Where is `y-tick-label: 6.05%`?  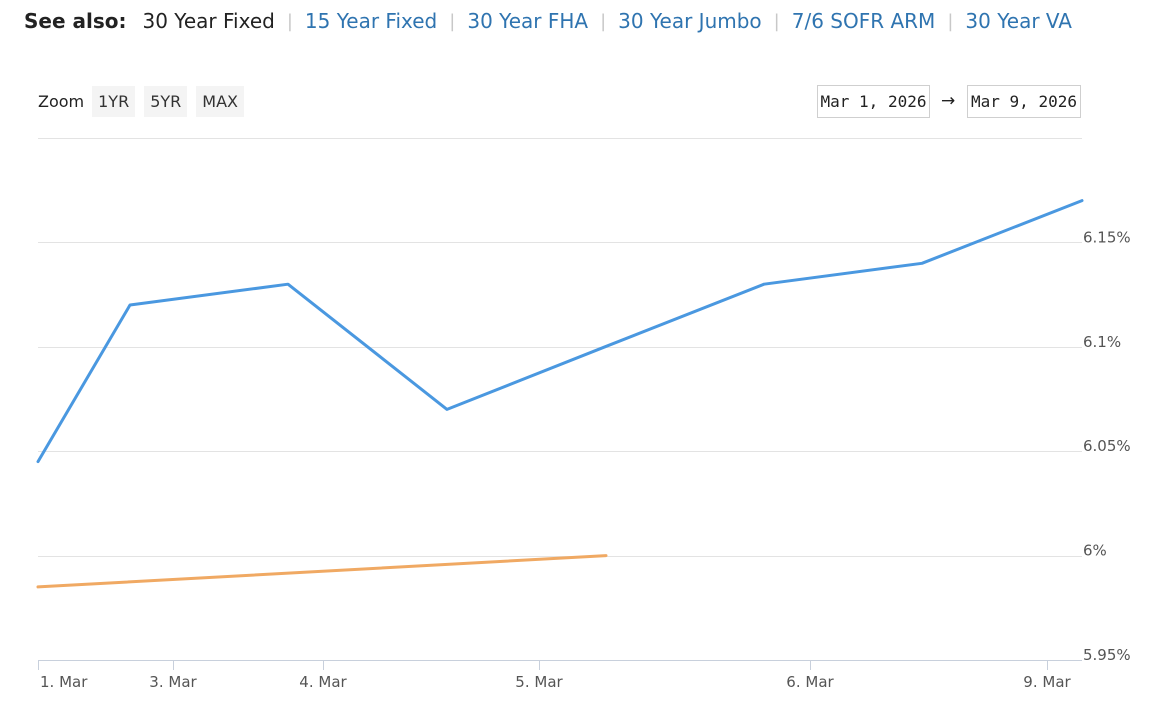 y-tick-label: 6.05% is located at coordinates (1107, 446).